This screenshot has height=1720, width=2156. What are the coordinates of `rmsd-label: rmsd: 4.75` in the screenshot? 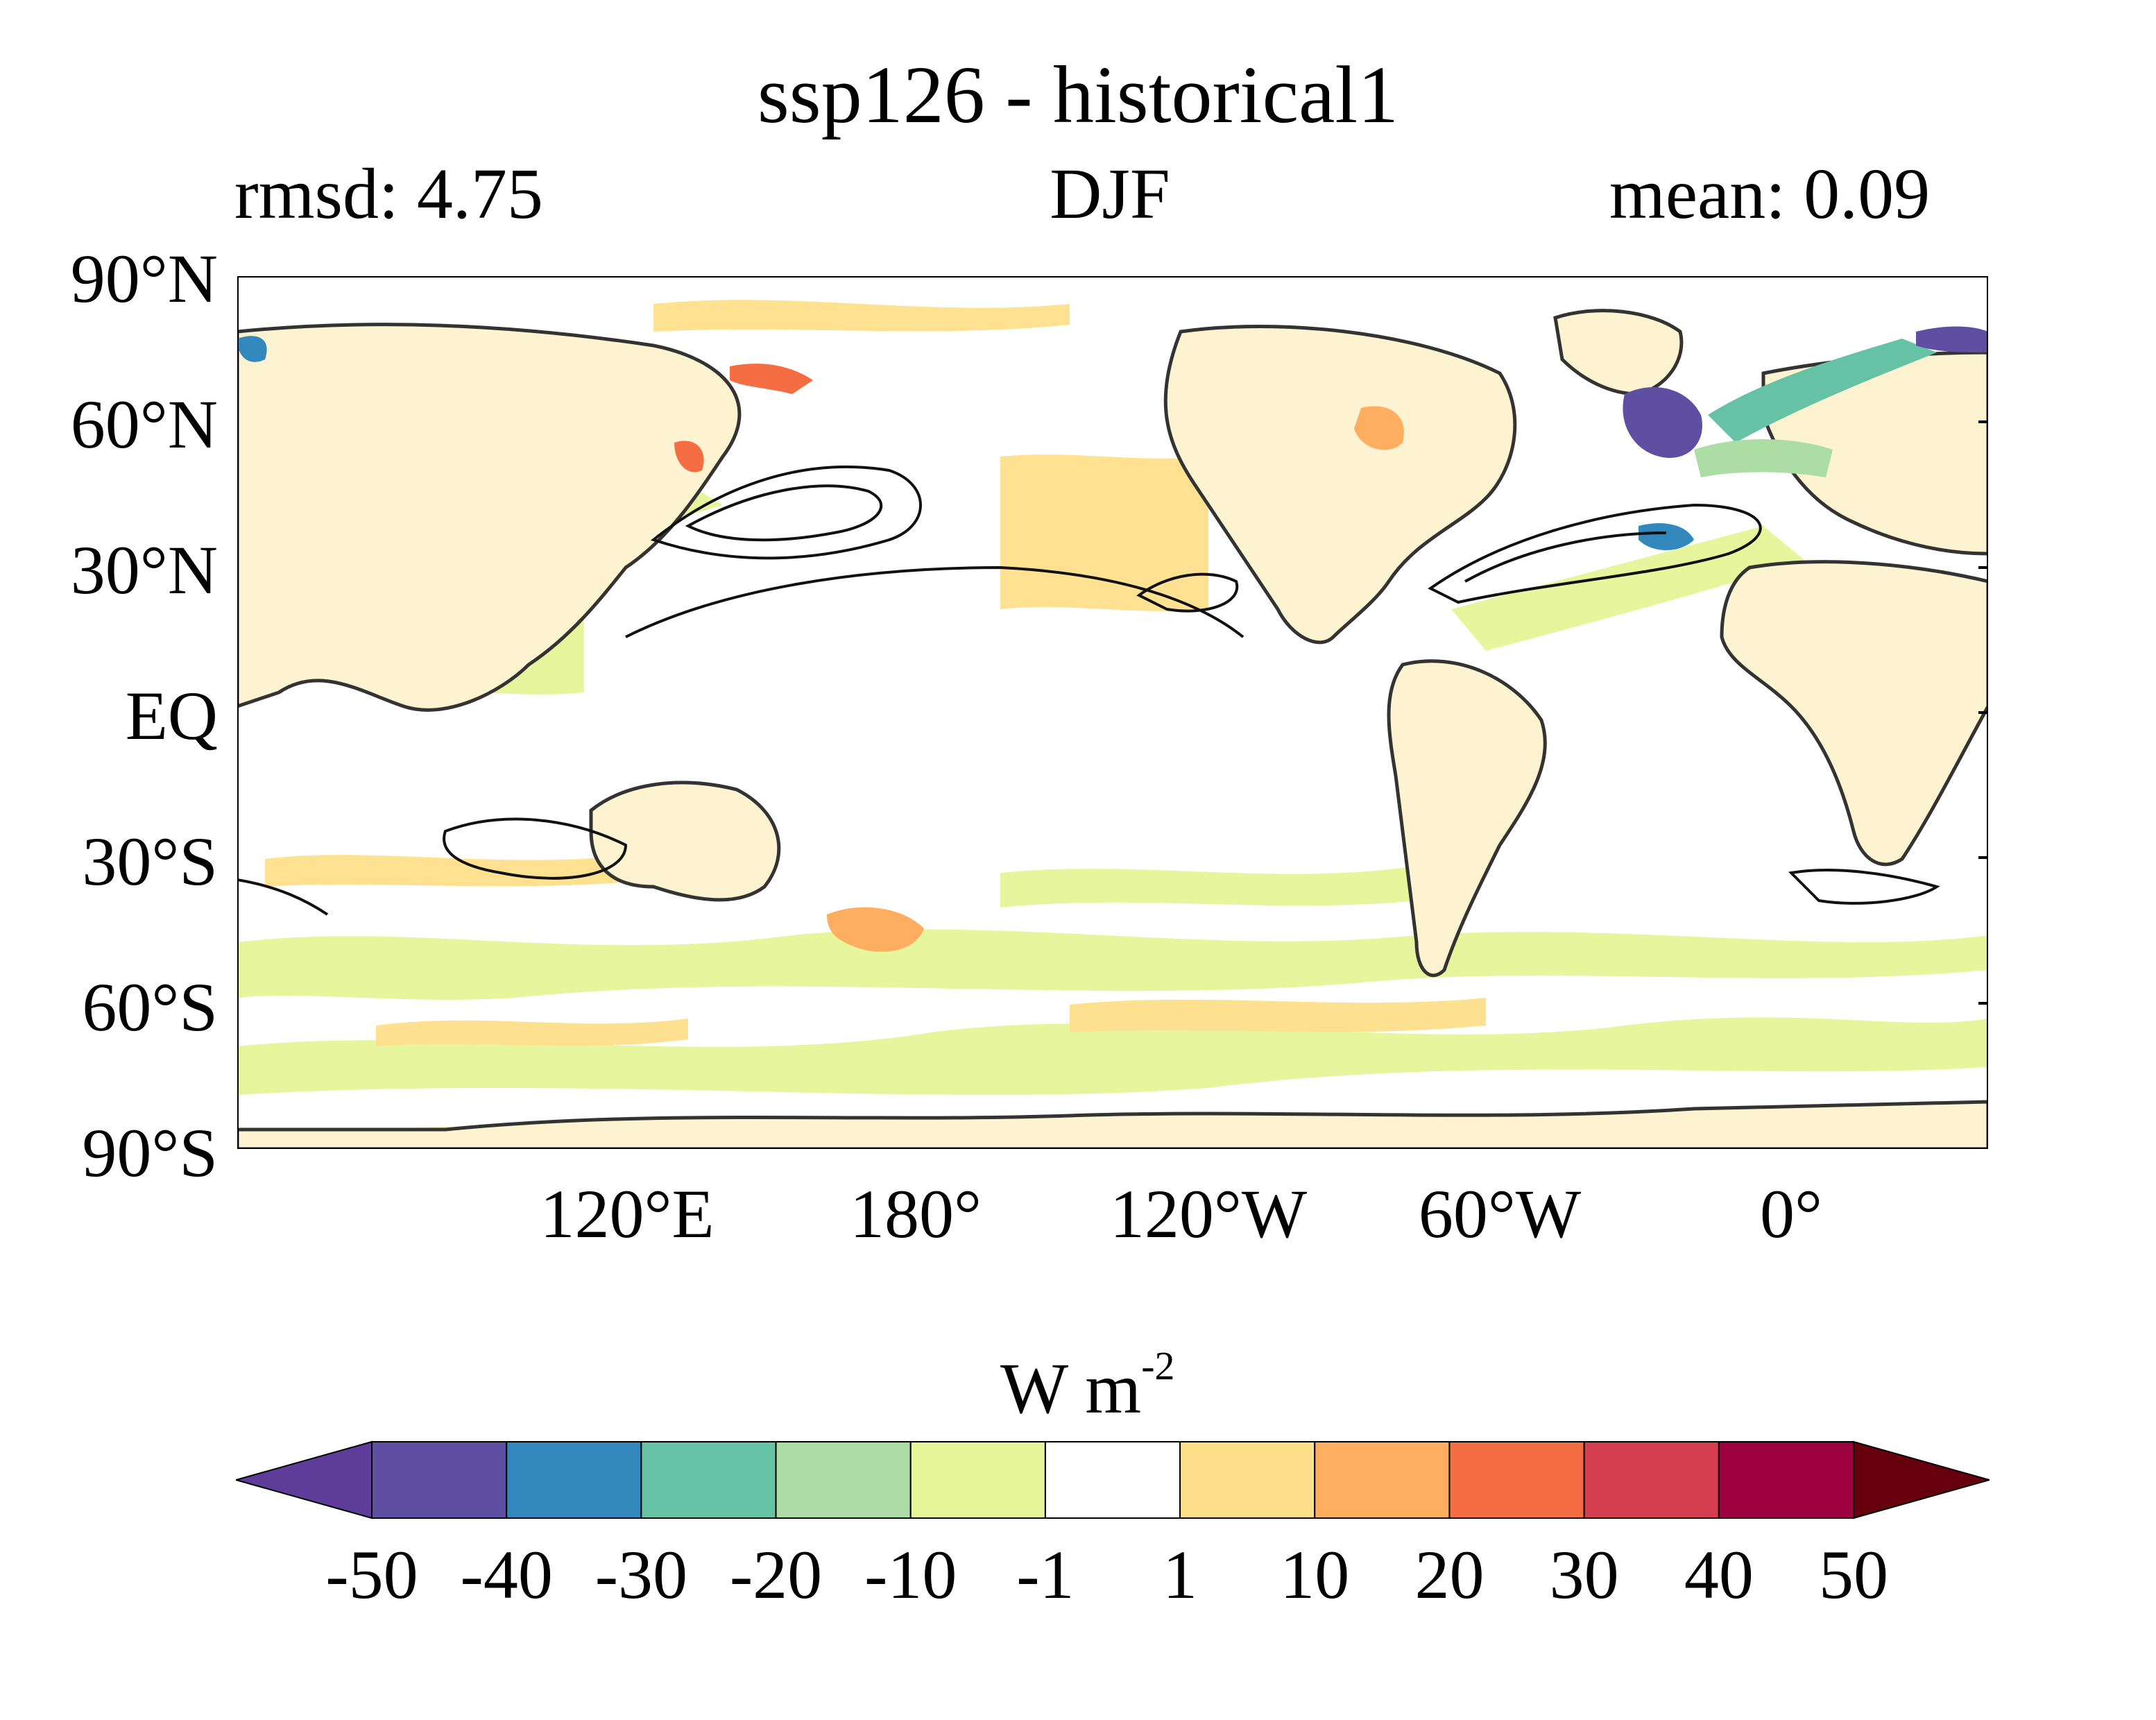 It's located at (388, 194).